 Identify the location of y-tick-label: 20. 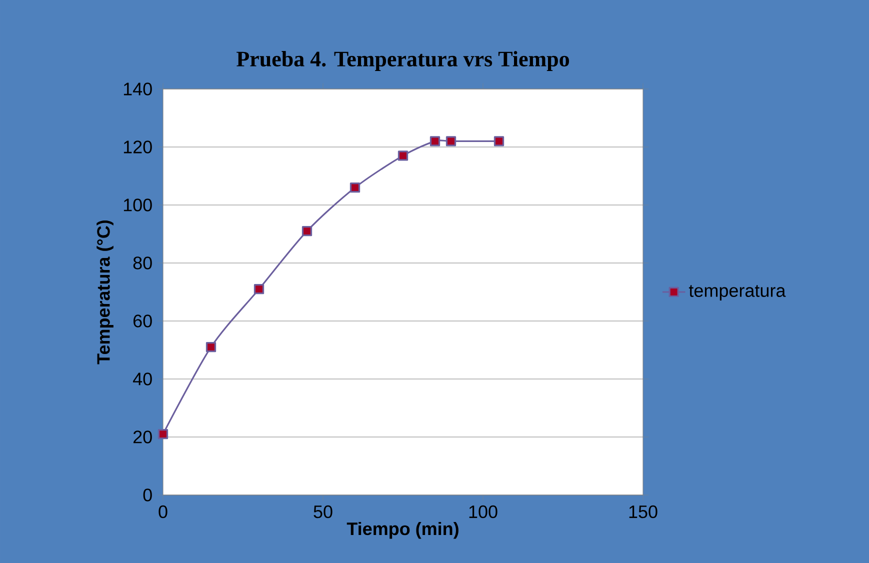
(142, 437).